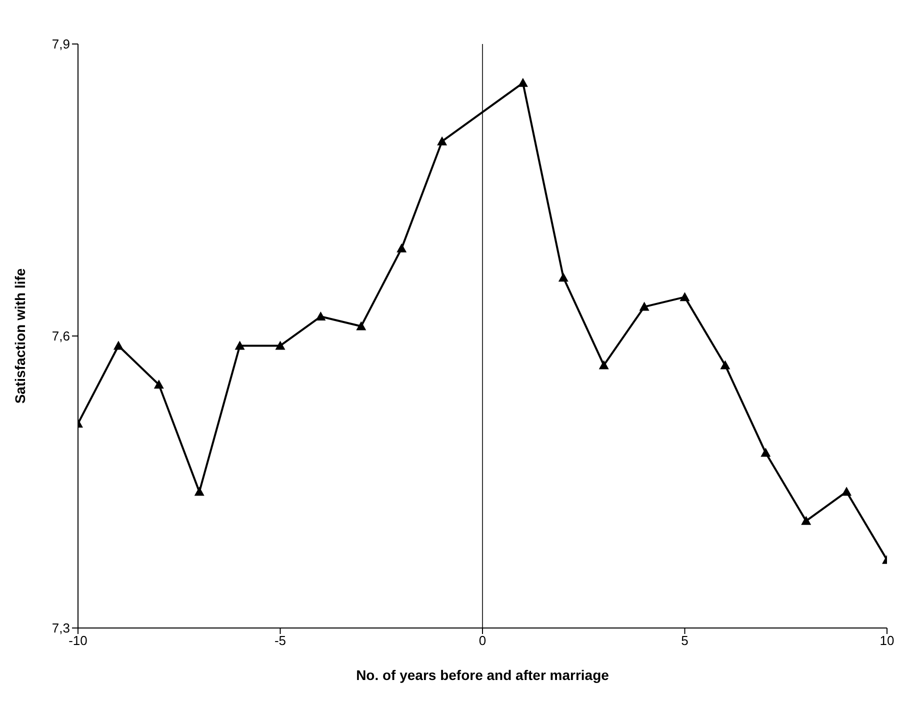 The height and width of the screenshot is (701, 907). I want to click on y-tick-label: 7,3, so click(61, 628).